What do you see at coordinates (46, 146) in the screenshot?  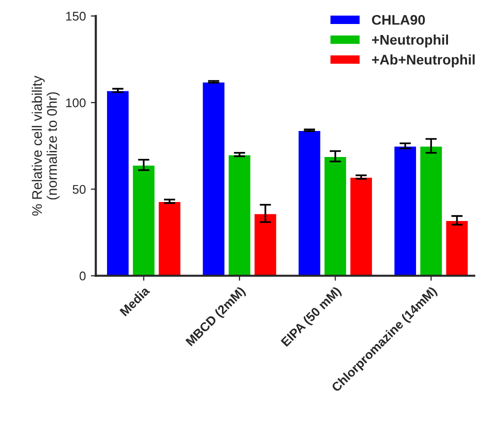 I see `y-axis-title: % Relative cell viability (normalize to 0hr)` at bounding box center [46, 146].